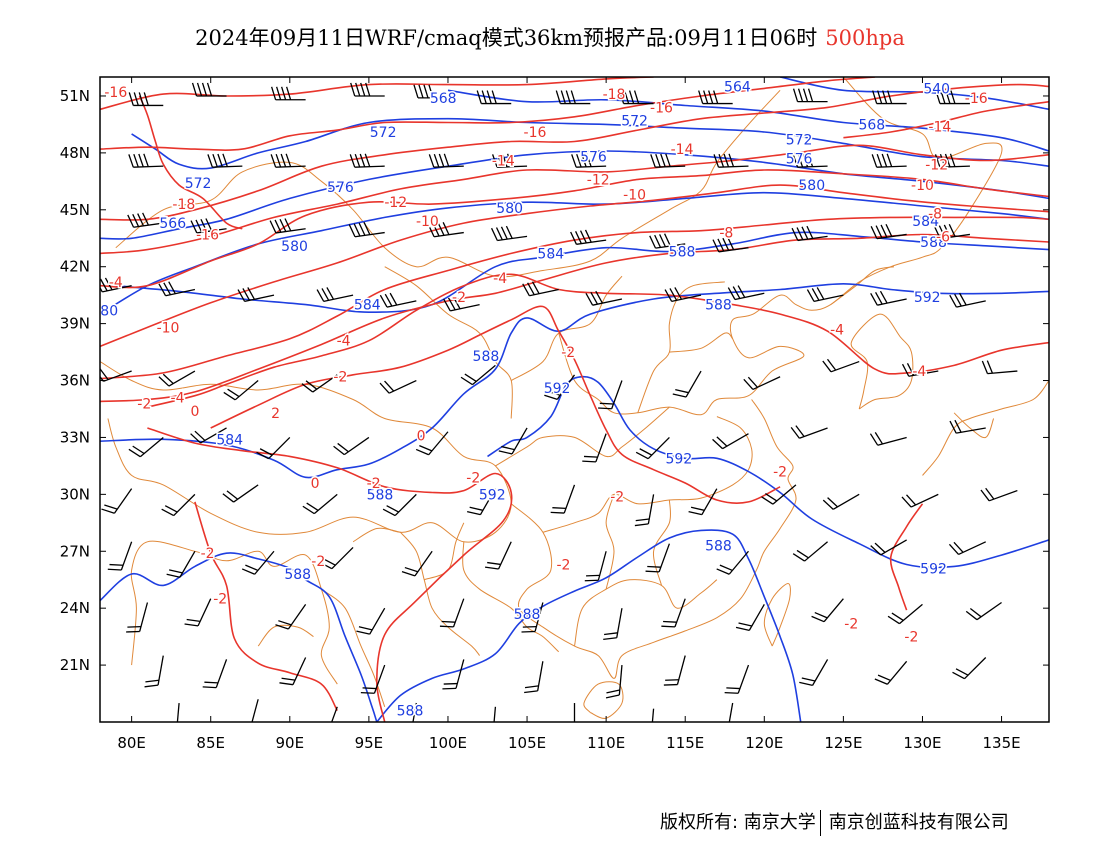  Describe the element at coordinates (503, 161) in the screenshot. I see `temperature-contour-label: -14` at that location.